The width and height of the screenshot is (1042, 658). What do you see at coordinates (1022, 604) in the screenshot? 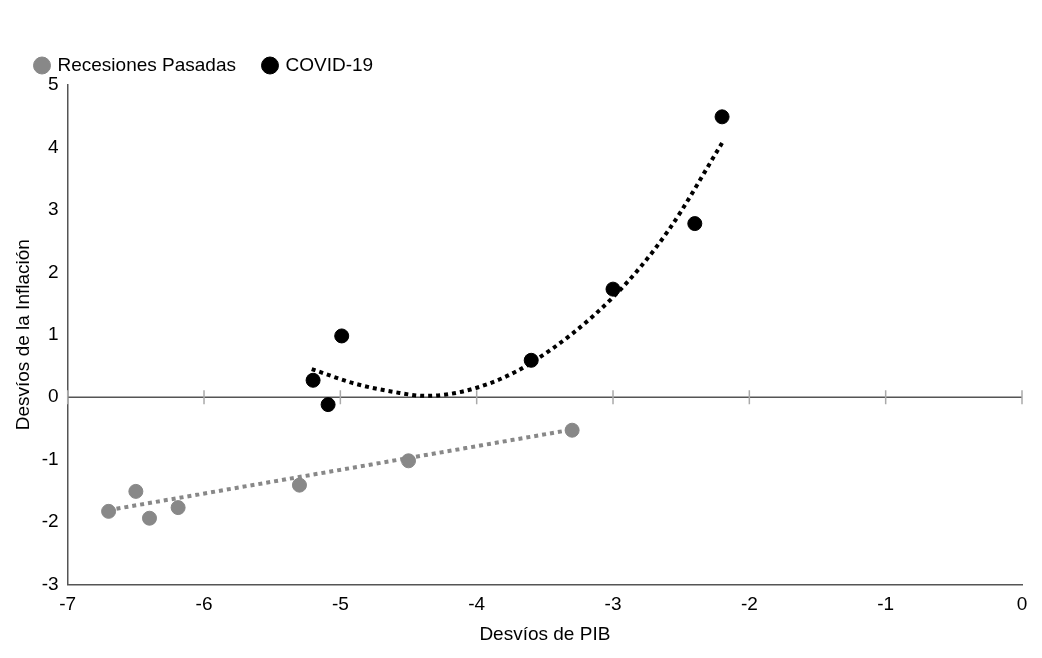
I see `x-tick-label: 0` at bounding box center [1022, 604].